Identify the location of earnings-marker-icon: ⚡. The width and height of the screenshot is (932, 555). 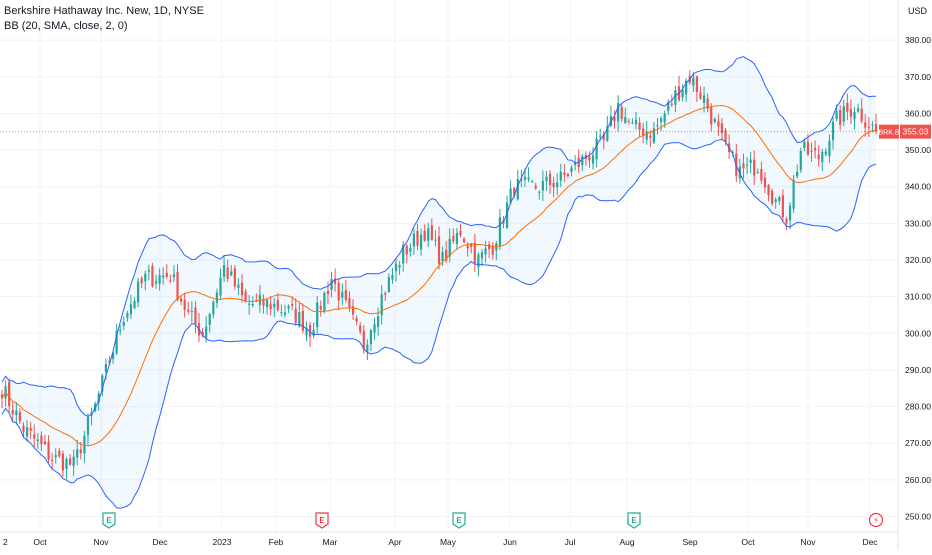
(876, 520).